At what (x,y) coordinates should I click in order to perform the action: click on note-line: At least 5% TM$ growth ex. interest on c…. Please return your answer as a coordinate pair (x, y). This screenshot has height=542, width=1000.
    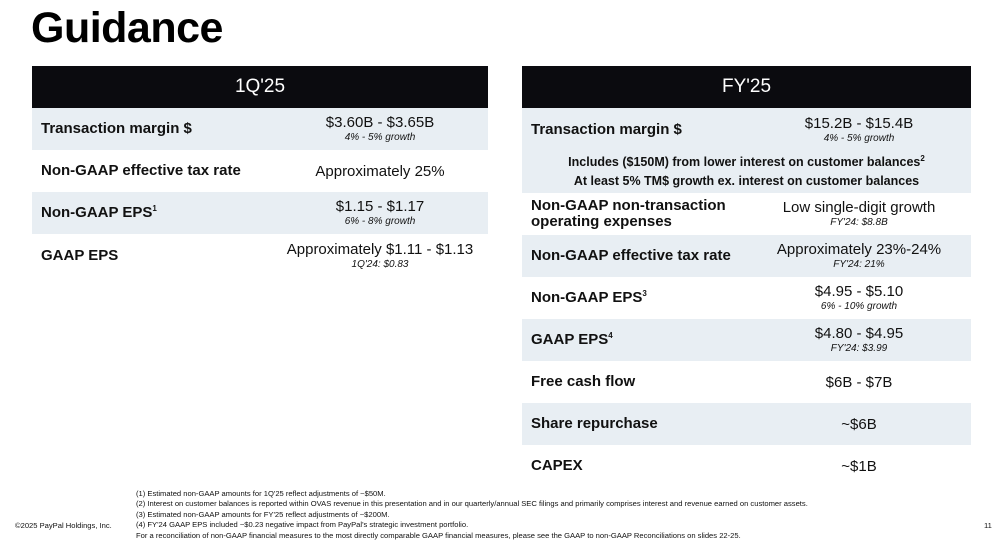
    Looking at the image, I should click on (746, 181).